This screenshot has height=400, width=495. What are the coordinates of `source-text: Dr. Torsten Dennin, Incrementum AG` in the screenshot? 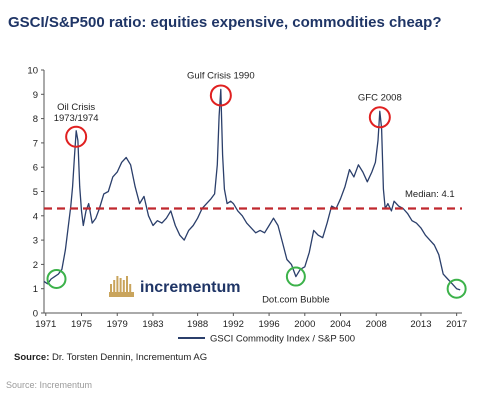 It's located at (130, 357).